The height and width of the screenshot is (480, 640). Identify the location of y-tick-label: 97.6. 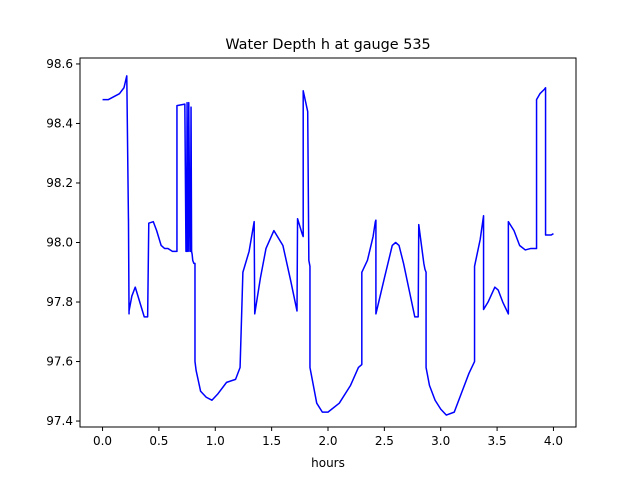
(59, 362).